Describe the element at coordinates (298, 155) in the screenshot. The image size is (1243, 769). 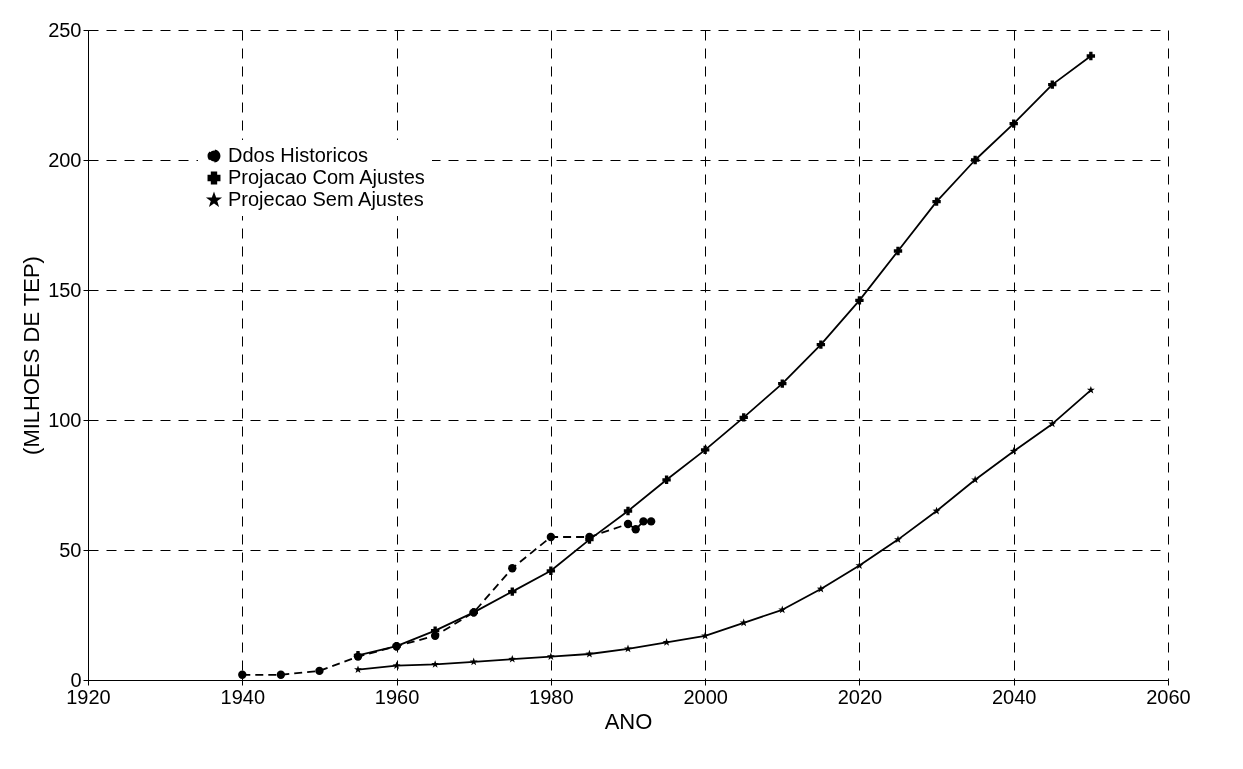
I see `legend-label: Ddos Historicos` at that location.